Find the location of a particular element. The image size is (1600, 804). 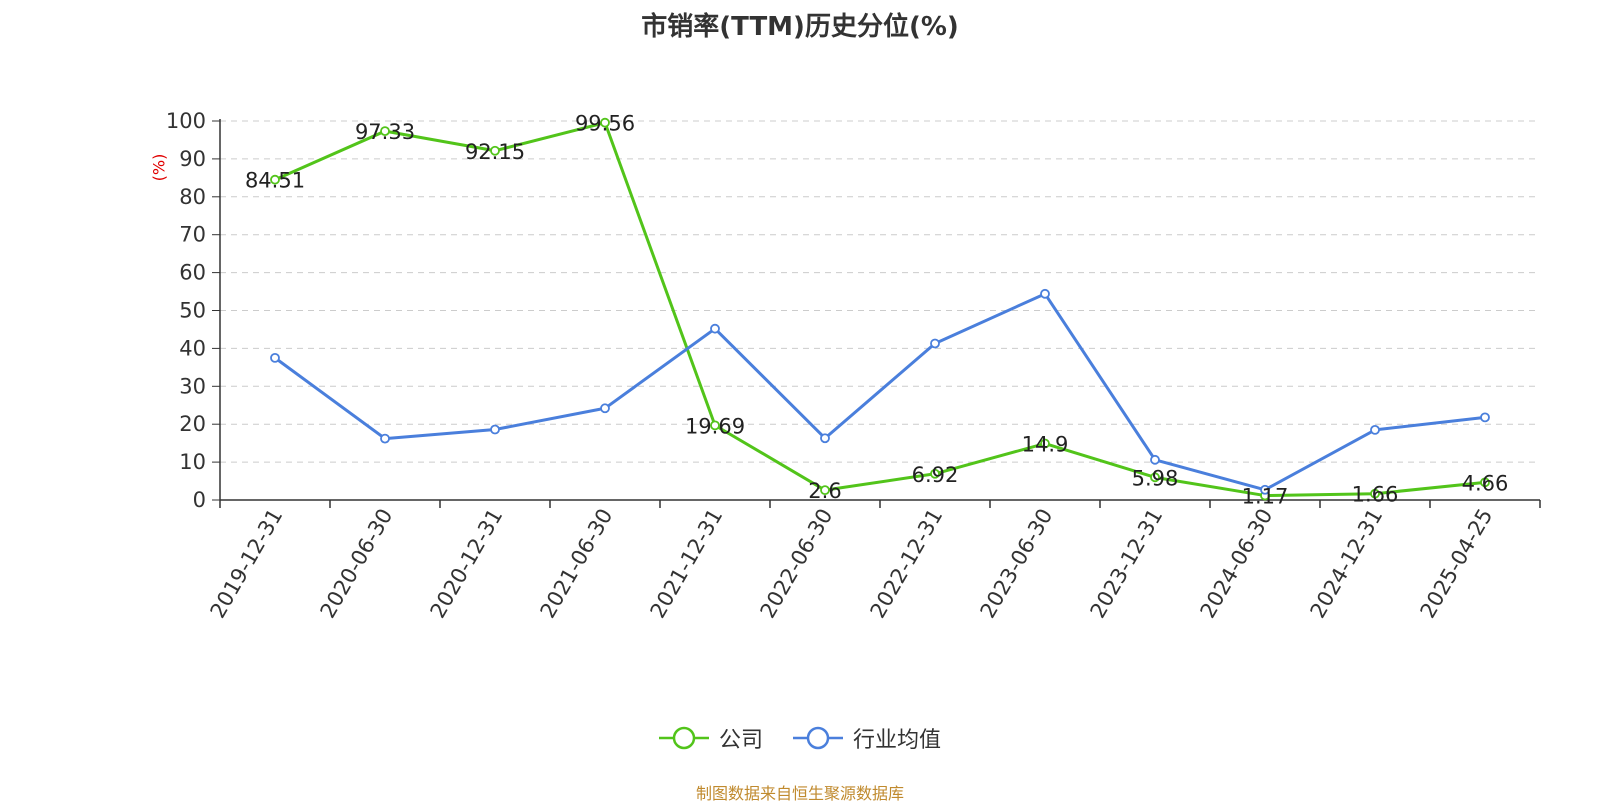

data-label: 84.51 is located at coordinates (275, 181).